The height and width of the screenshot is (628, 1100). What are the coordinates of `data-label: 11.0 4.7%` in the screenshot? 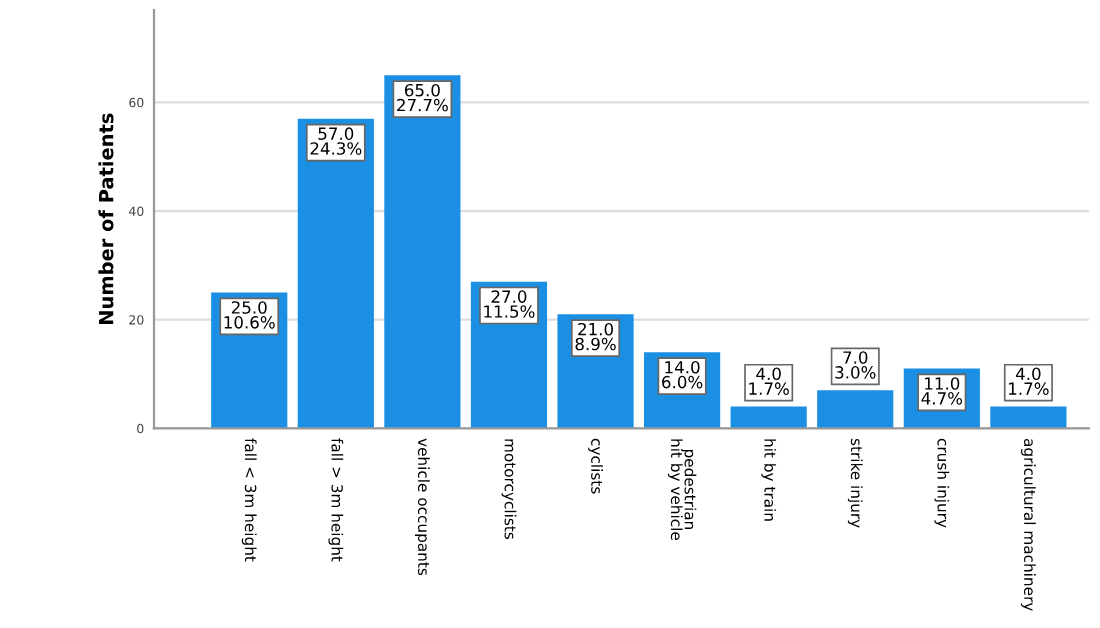 It's located at (942, 391).